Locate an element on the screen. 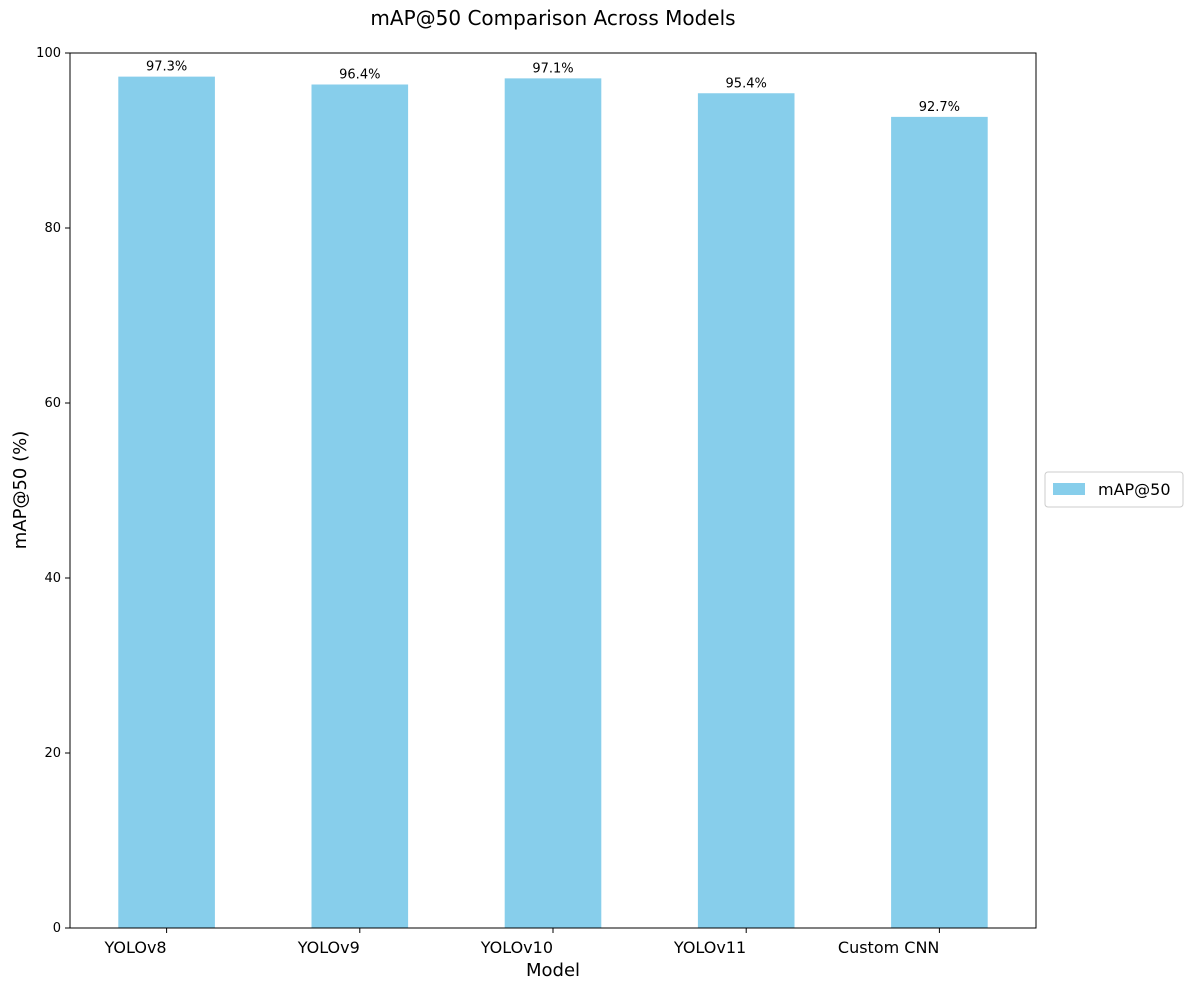 Image resolution: width=1189 pixels, height=993 pixels. x-tick-label: YOLOv9 is located at coordinates (328, 947).